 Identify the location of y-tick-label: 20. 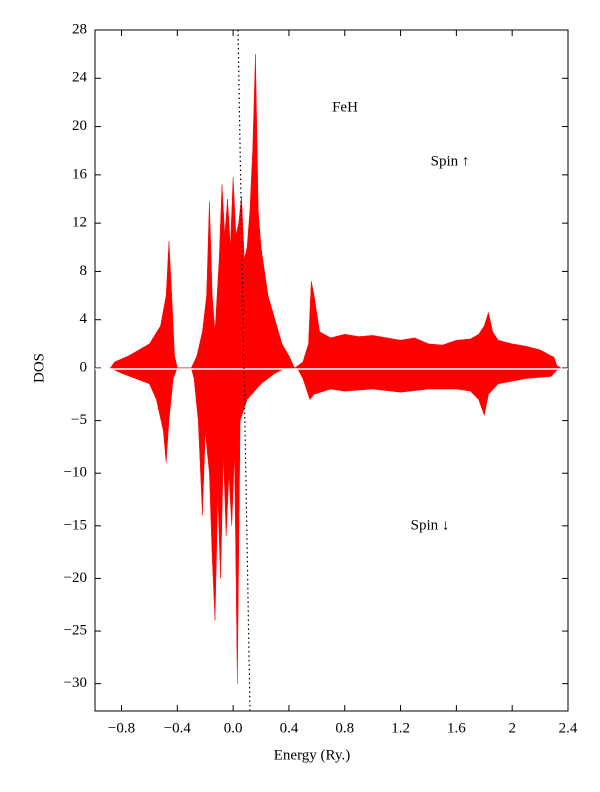
(79, 126).